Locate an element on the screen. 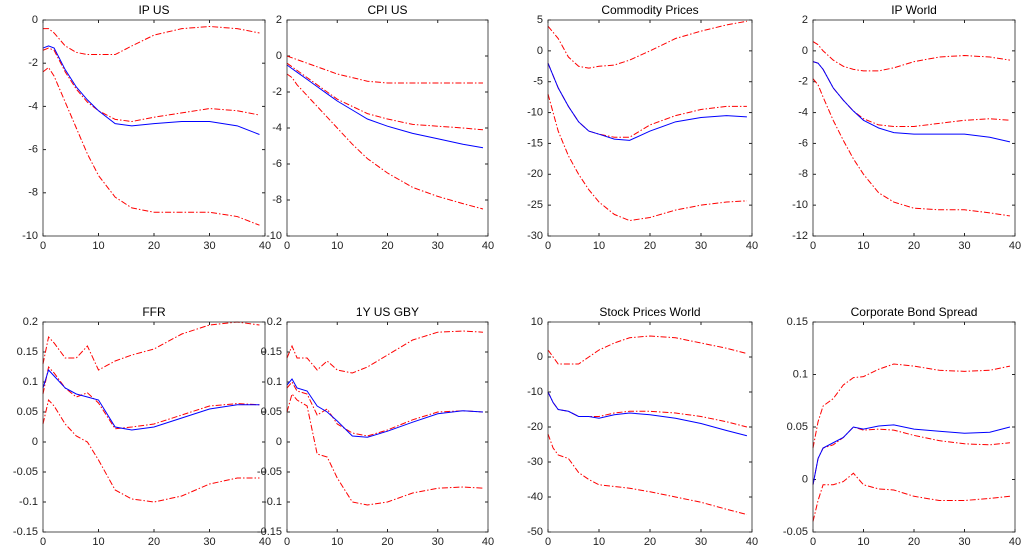 This screenshot has height=554, width=1028. y-tick-label: 0.2 is located at coordinates (274, 322).